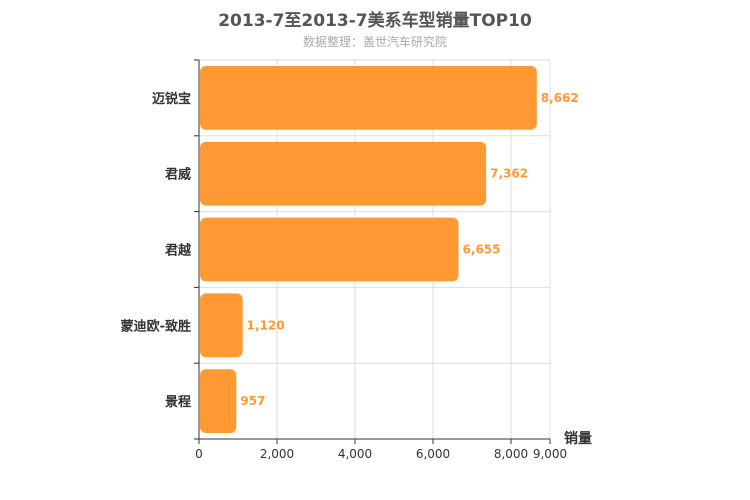 The height and width of the screenshot is (500, 750). Describe the element at coordinates (578, 438) in the screenshot. I see `x-axis-name: 销量` at that location.